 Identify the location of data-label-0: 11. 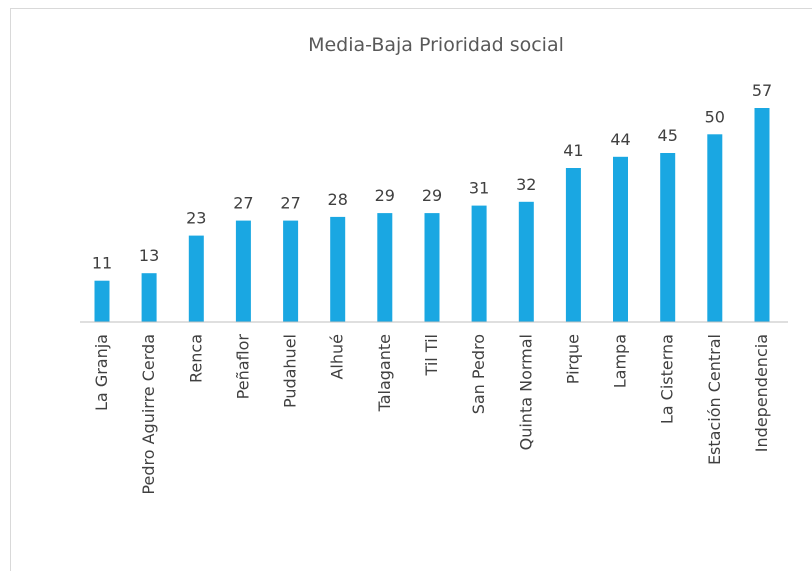
(102, 263).